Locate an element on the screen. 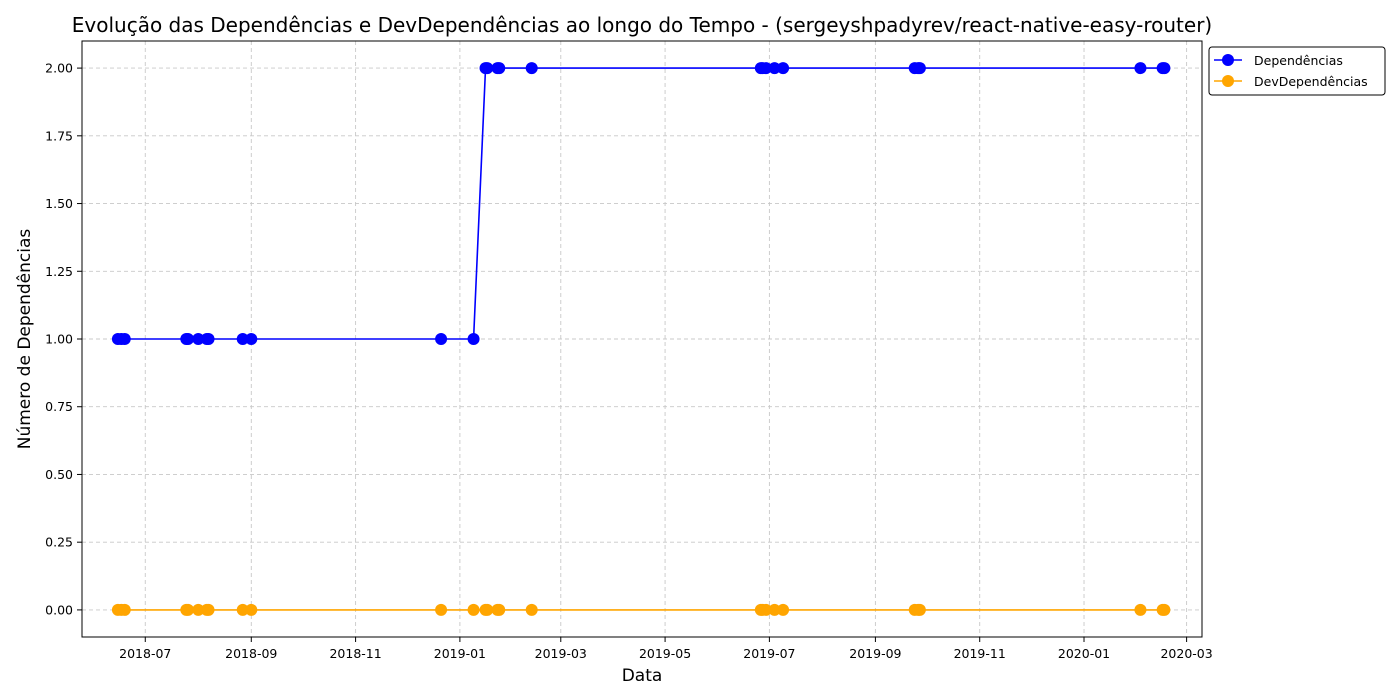 This screenshot has height=700, width=1400. x-tick-label: 2019-03 is located at coordinates (561, 653).